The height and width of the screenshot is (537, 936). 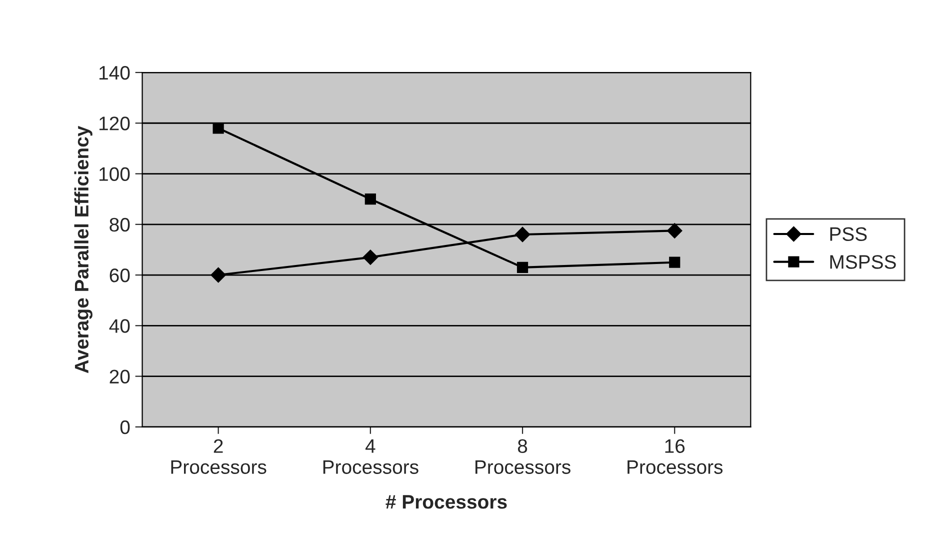 I want to click on x-tick-label: 16 Processors, so click(x=675, y=456).